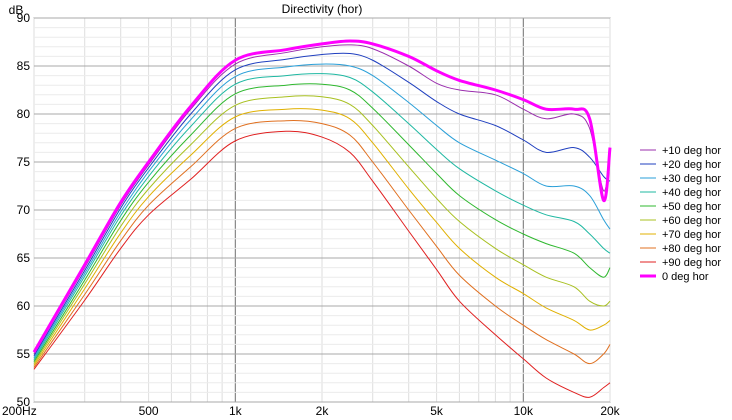 This screenshot has width=732, height=420. What do you see at coordinates (24, 18) in the screenshot?
I see `y-tick-label: 90` at bounding box center [24, 18].